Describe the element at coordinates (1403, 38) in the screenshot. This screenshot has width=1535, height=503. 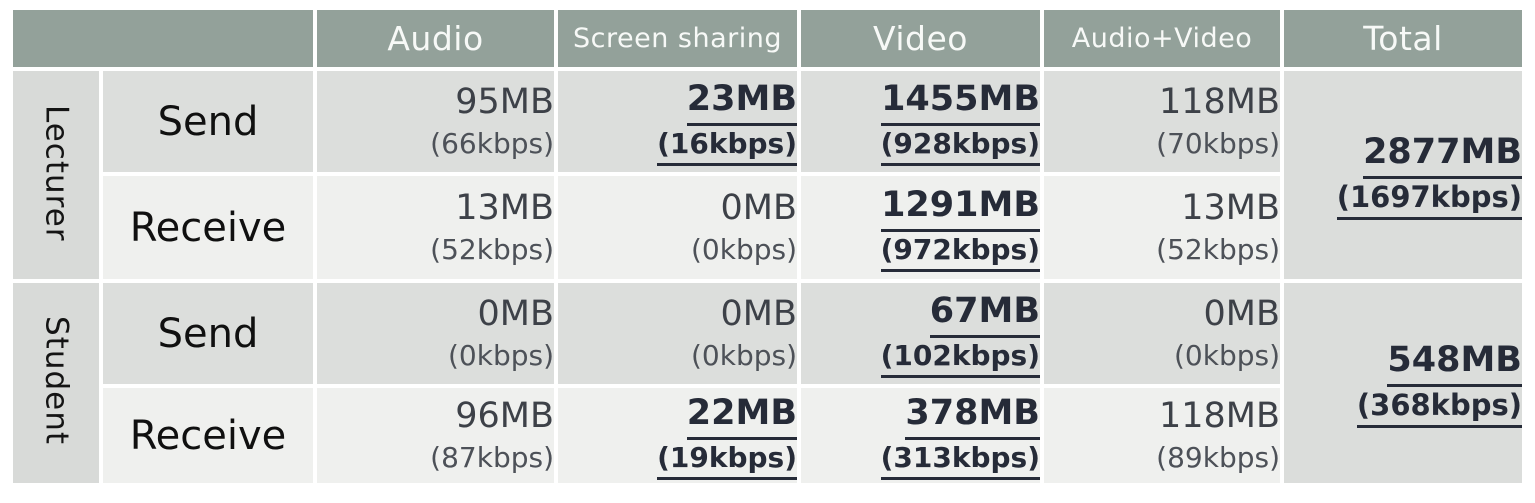
I see `col-header-total: Total` at that location.